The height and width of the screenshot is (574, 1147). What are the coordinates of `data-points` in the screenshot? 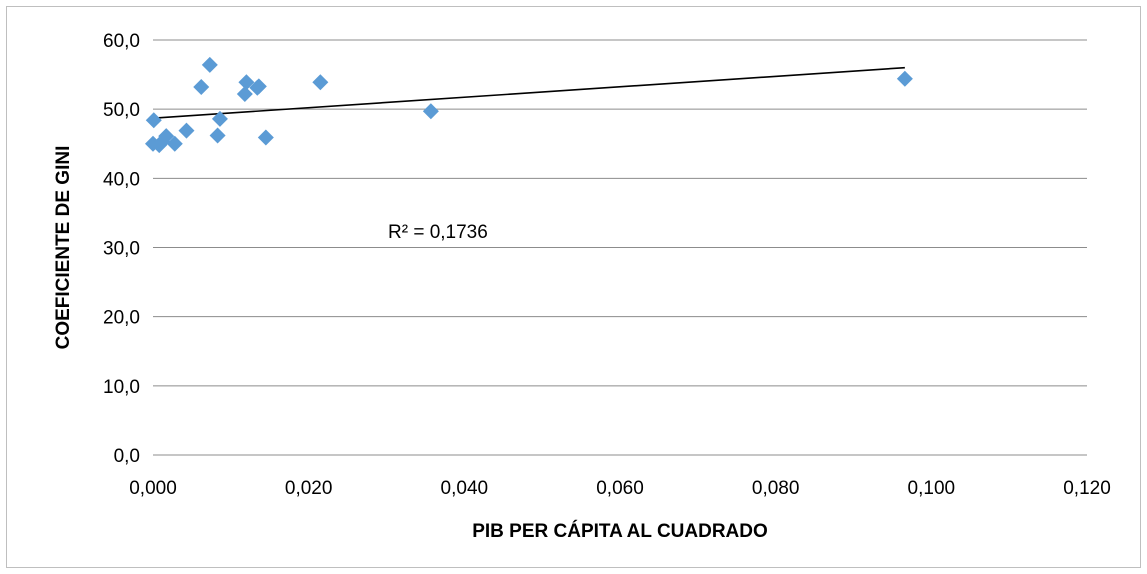 It's located at (529, 105).